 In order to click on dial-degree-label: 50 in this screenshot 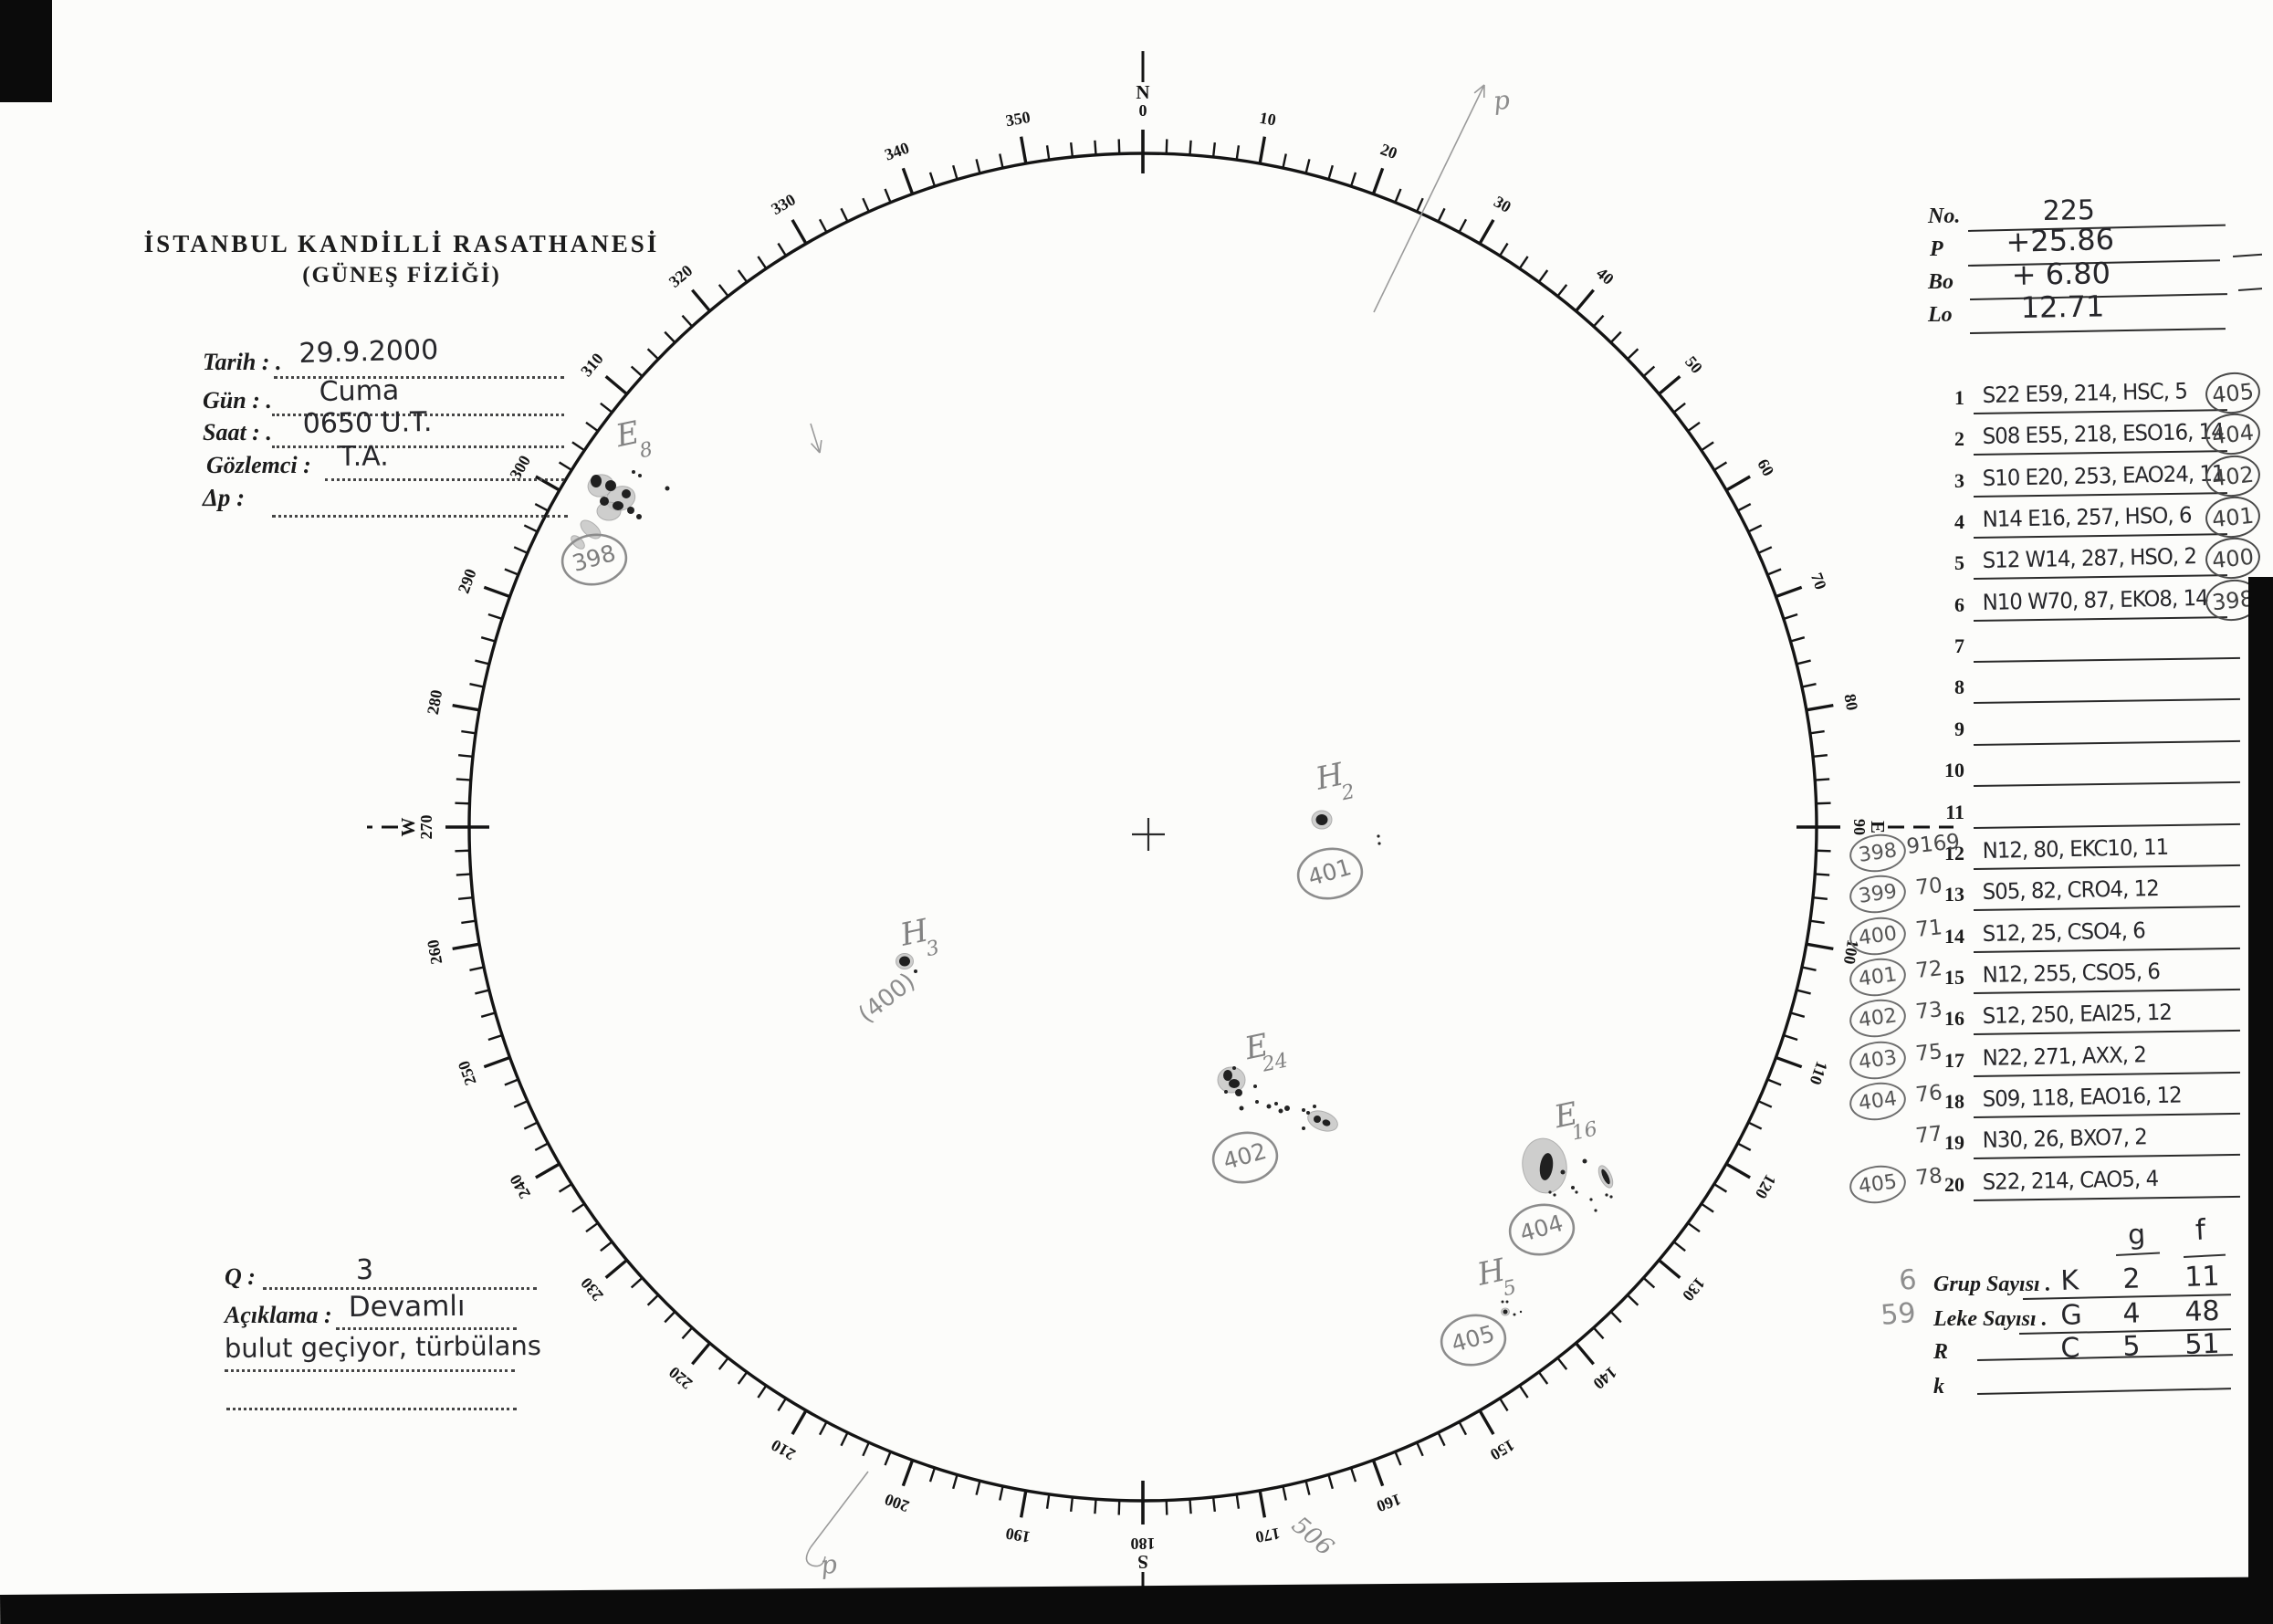, I will do `click(1694, 364)`.